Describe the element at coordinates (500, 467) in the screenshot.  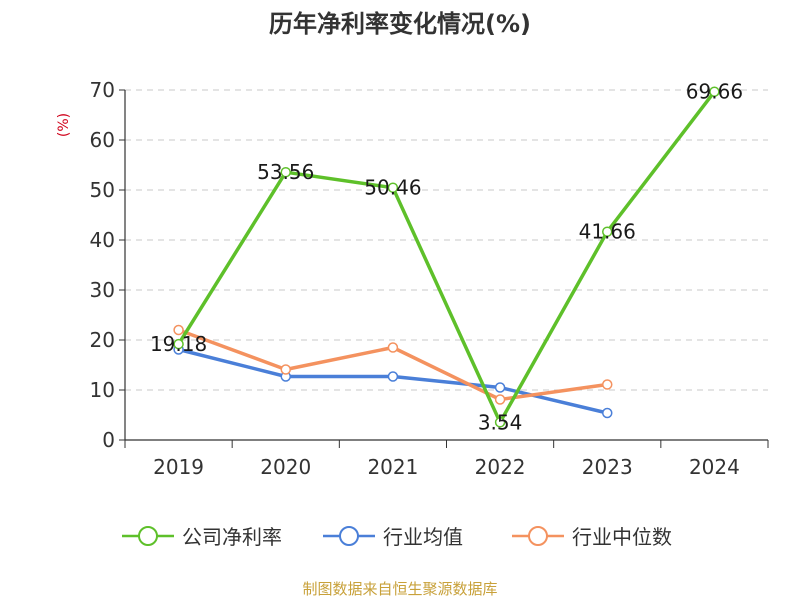
I see `x-tick-label: 2022` at that location.